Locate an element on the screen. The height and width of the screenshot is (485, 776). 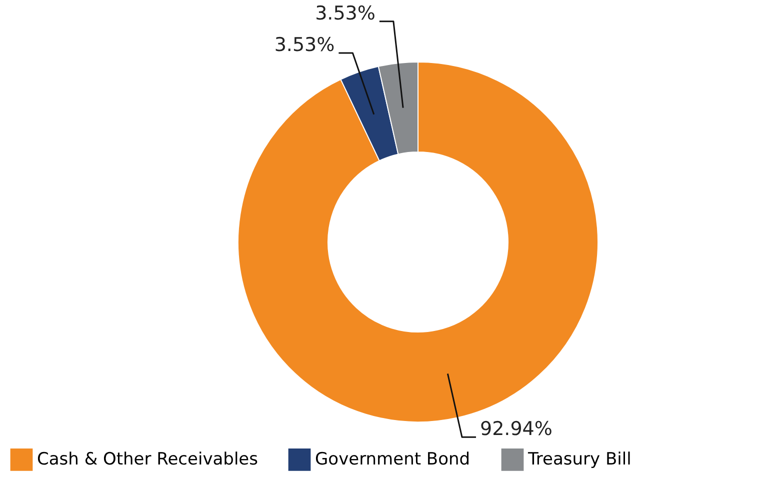
legend-label: Treasury Bill is located at coordinates (579, 460).